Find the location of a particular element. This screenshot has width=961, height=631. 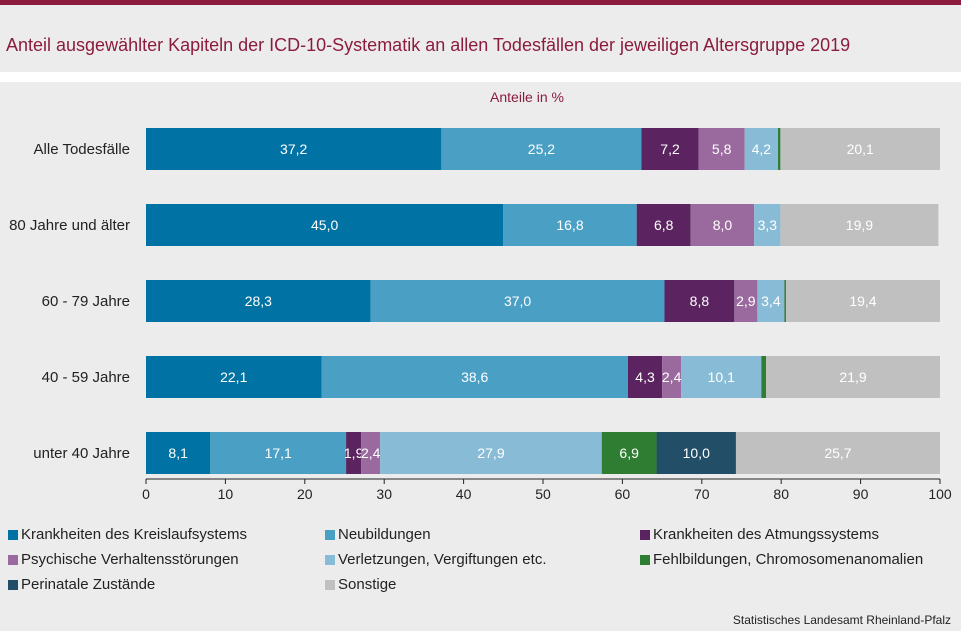

data-label: 37,2 is located at coordinates (293, 149).